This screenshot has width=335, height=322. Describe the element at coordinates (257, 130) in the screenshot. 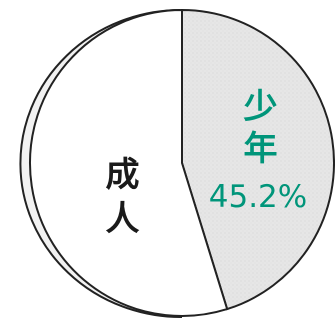

I see `slice-label-shonen: 少年` at that location.